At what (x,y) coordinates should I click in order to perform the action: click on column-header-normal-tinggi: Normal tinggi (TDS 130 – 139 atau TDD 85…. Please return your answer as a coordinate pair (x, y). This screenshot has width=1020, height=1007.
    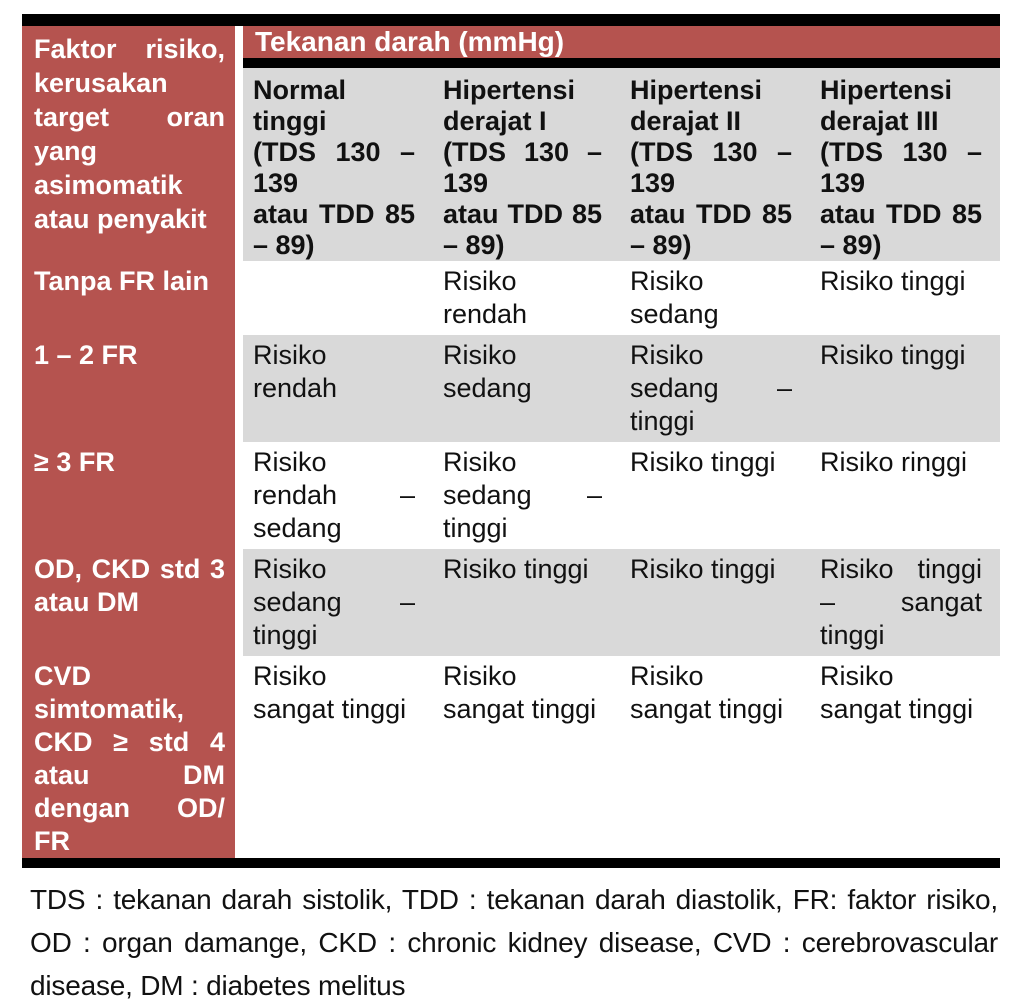
    Looking at the image, I should click on (338, 164).